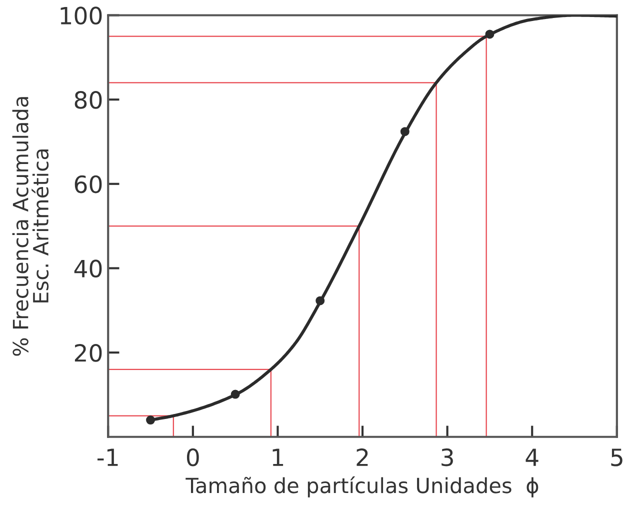  Describe the element at coordinates (447, 457) in the screenshot. I see `x-tick-label: 3` at that location.